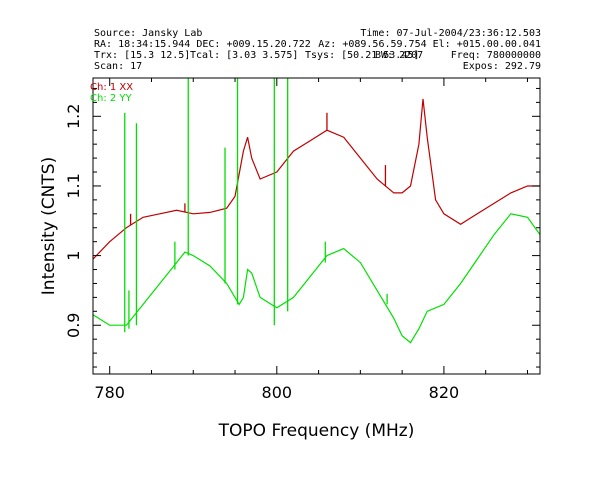 The width and height of the screenshot is (605, 494). Describe the element at coordinates (316, 431) in the screenshot. I see `x-axis-label: TOPO Frequency (MHz)` at that location.